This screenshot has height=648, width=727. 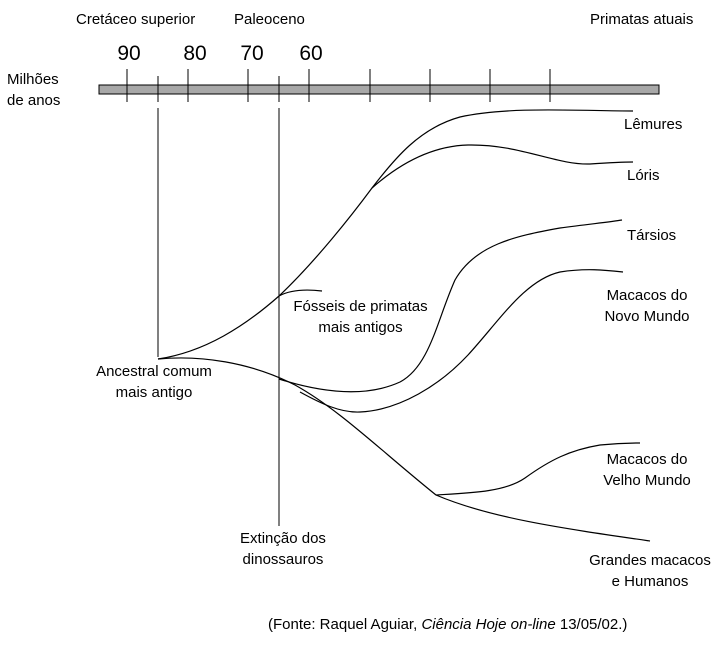 I want to click on period-label-paleocene: Paleoceno, so click(x=269, y=19).